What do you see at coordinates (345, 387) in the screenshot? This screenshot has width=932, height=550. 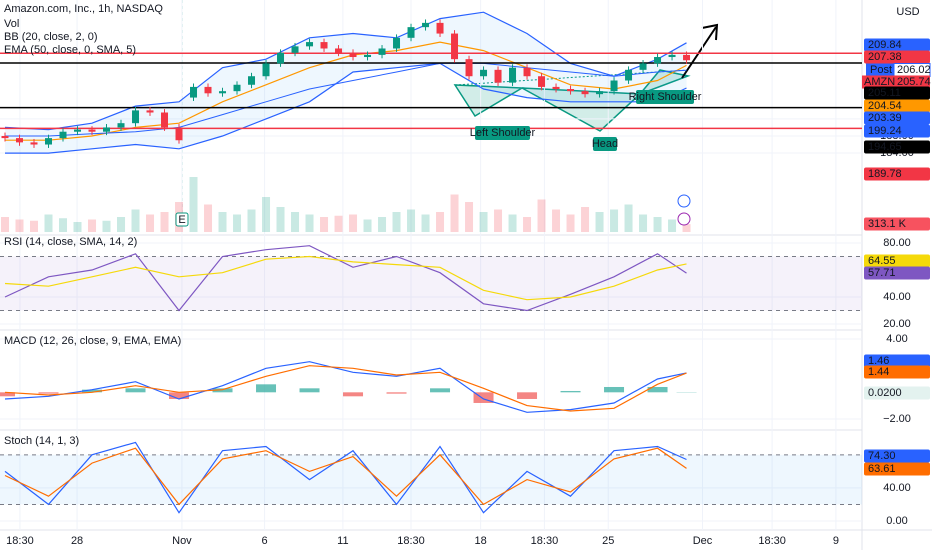 I see `line` at bounding box center [345, 387].